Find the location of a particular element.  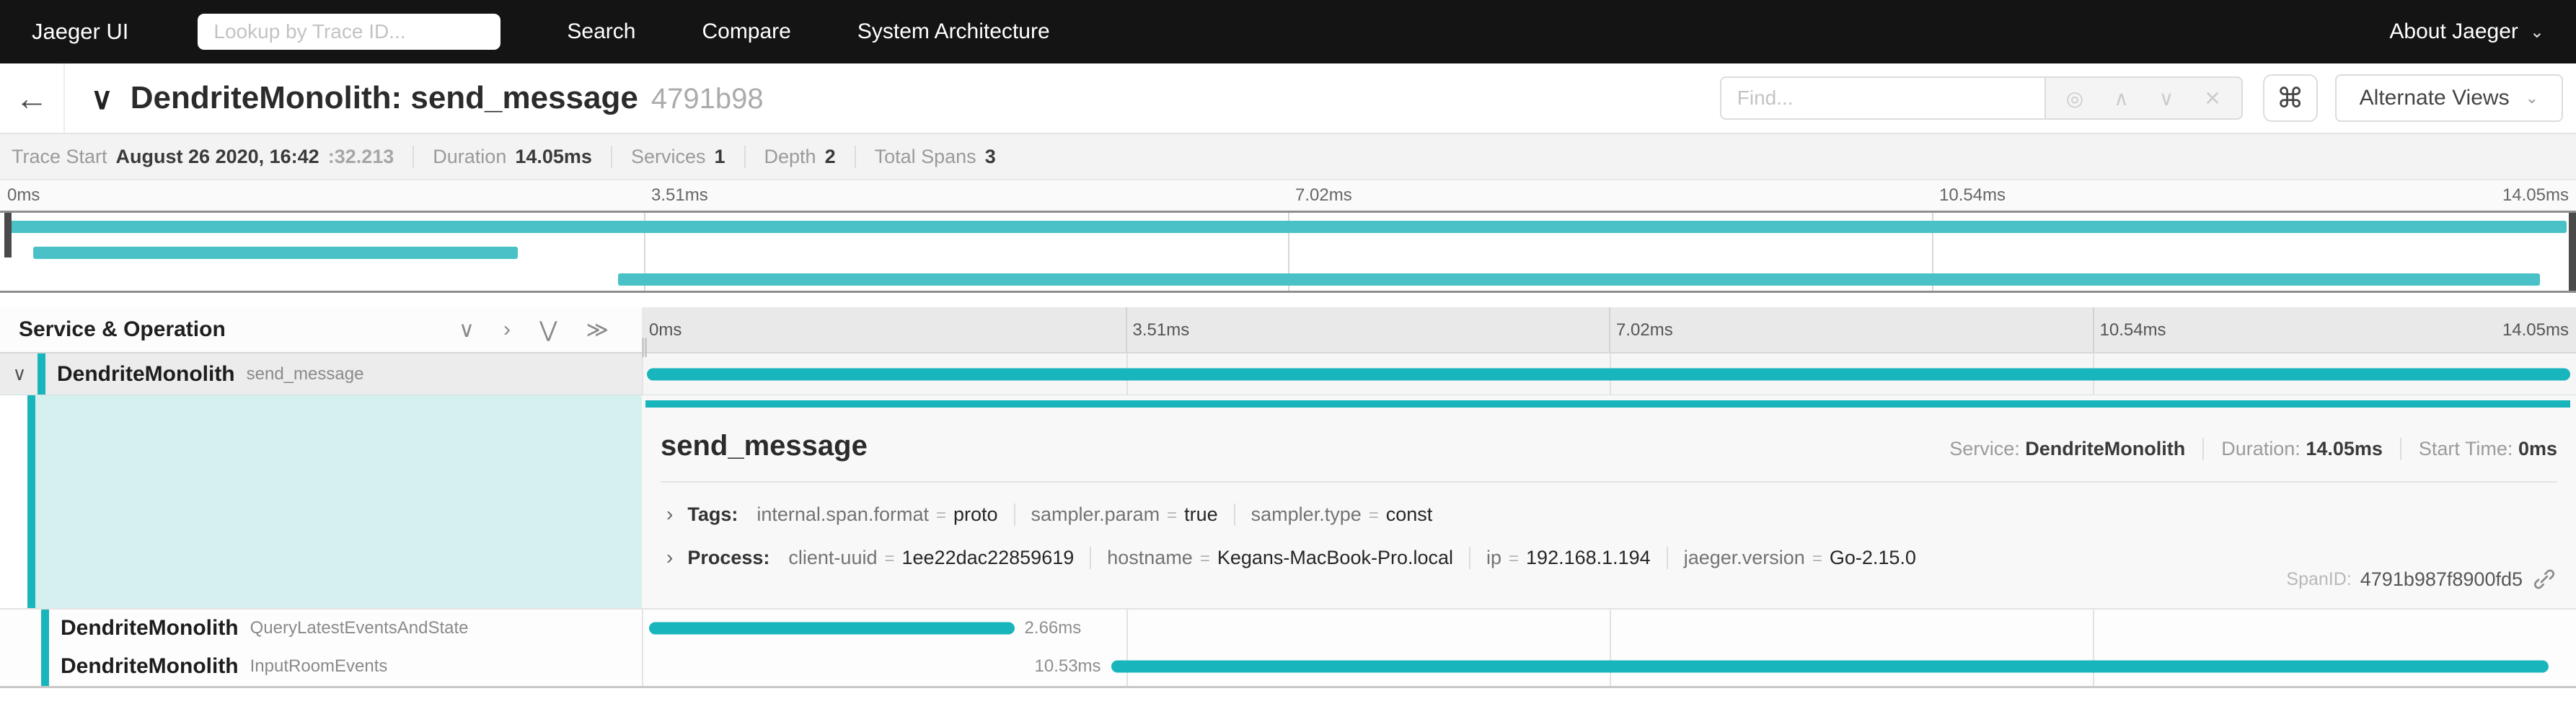

locate-icon: ◎ is located at coordinates (2074, 98).